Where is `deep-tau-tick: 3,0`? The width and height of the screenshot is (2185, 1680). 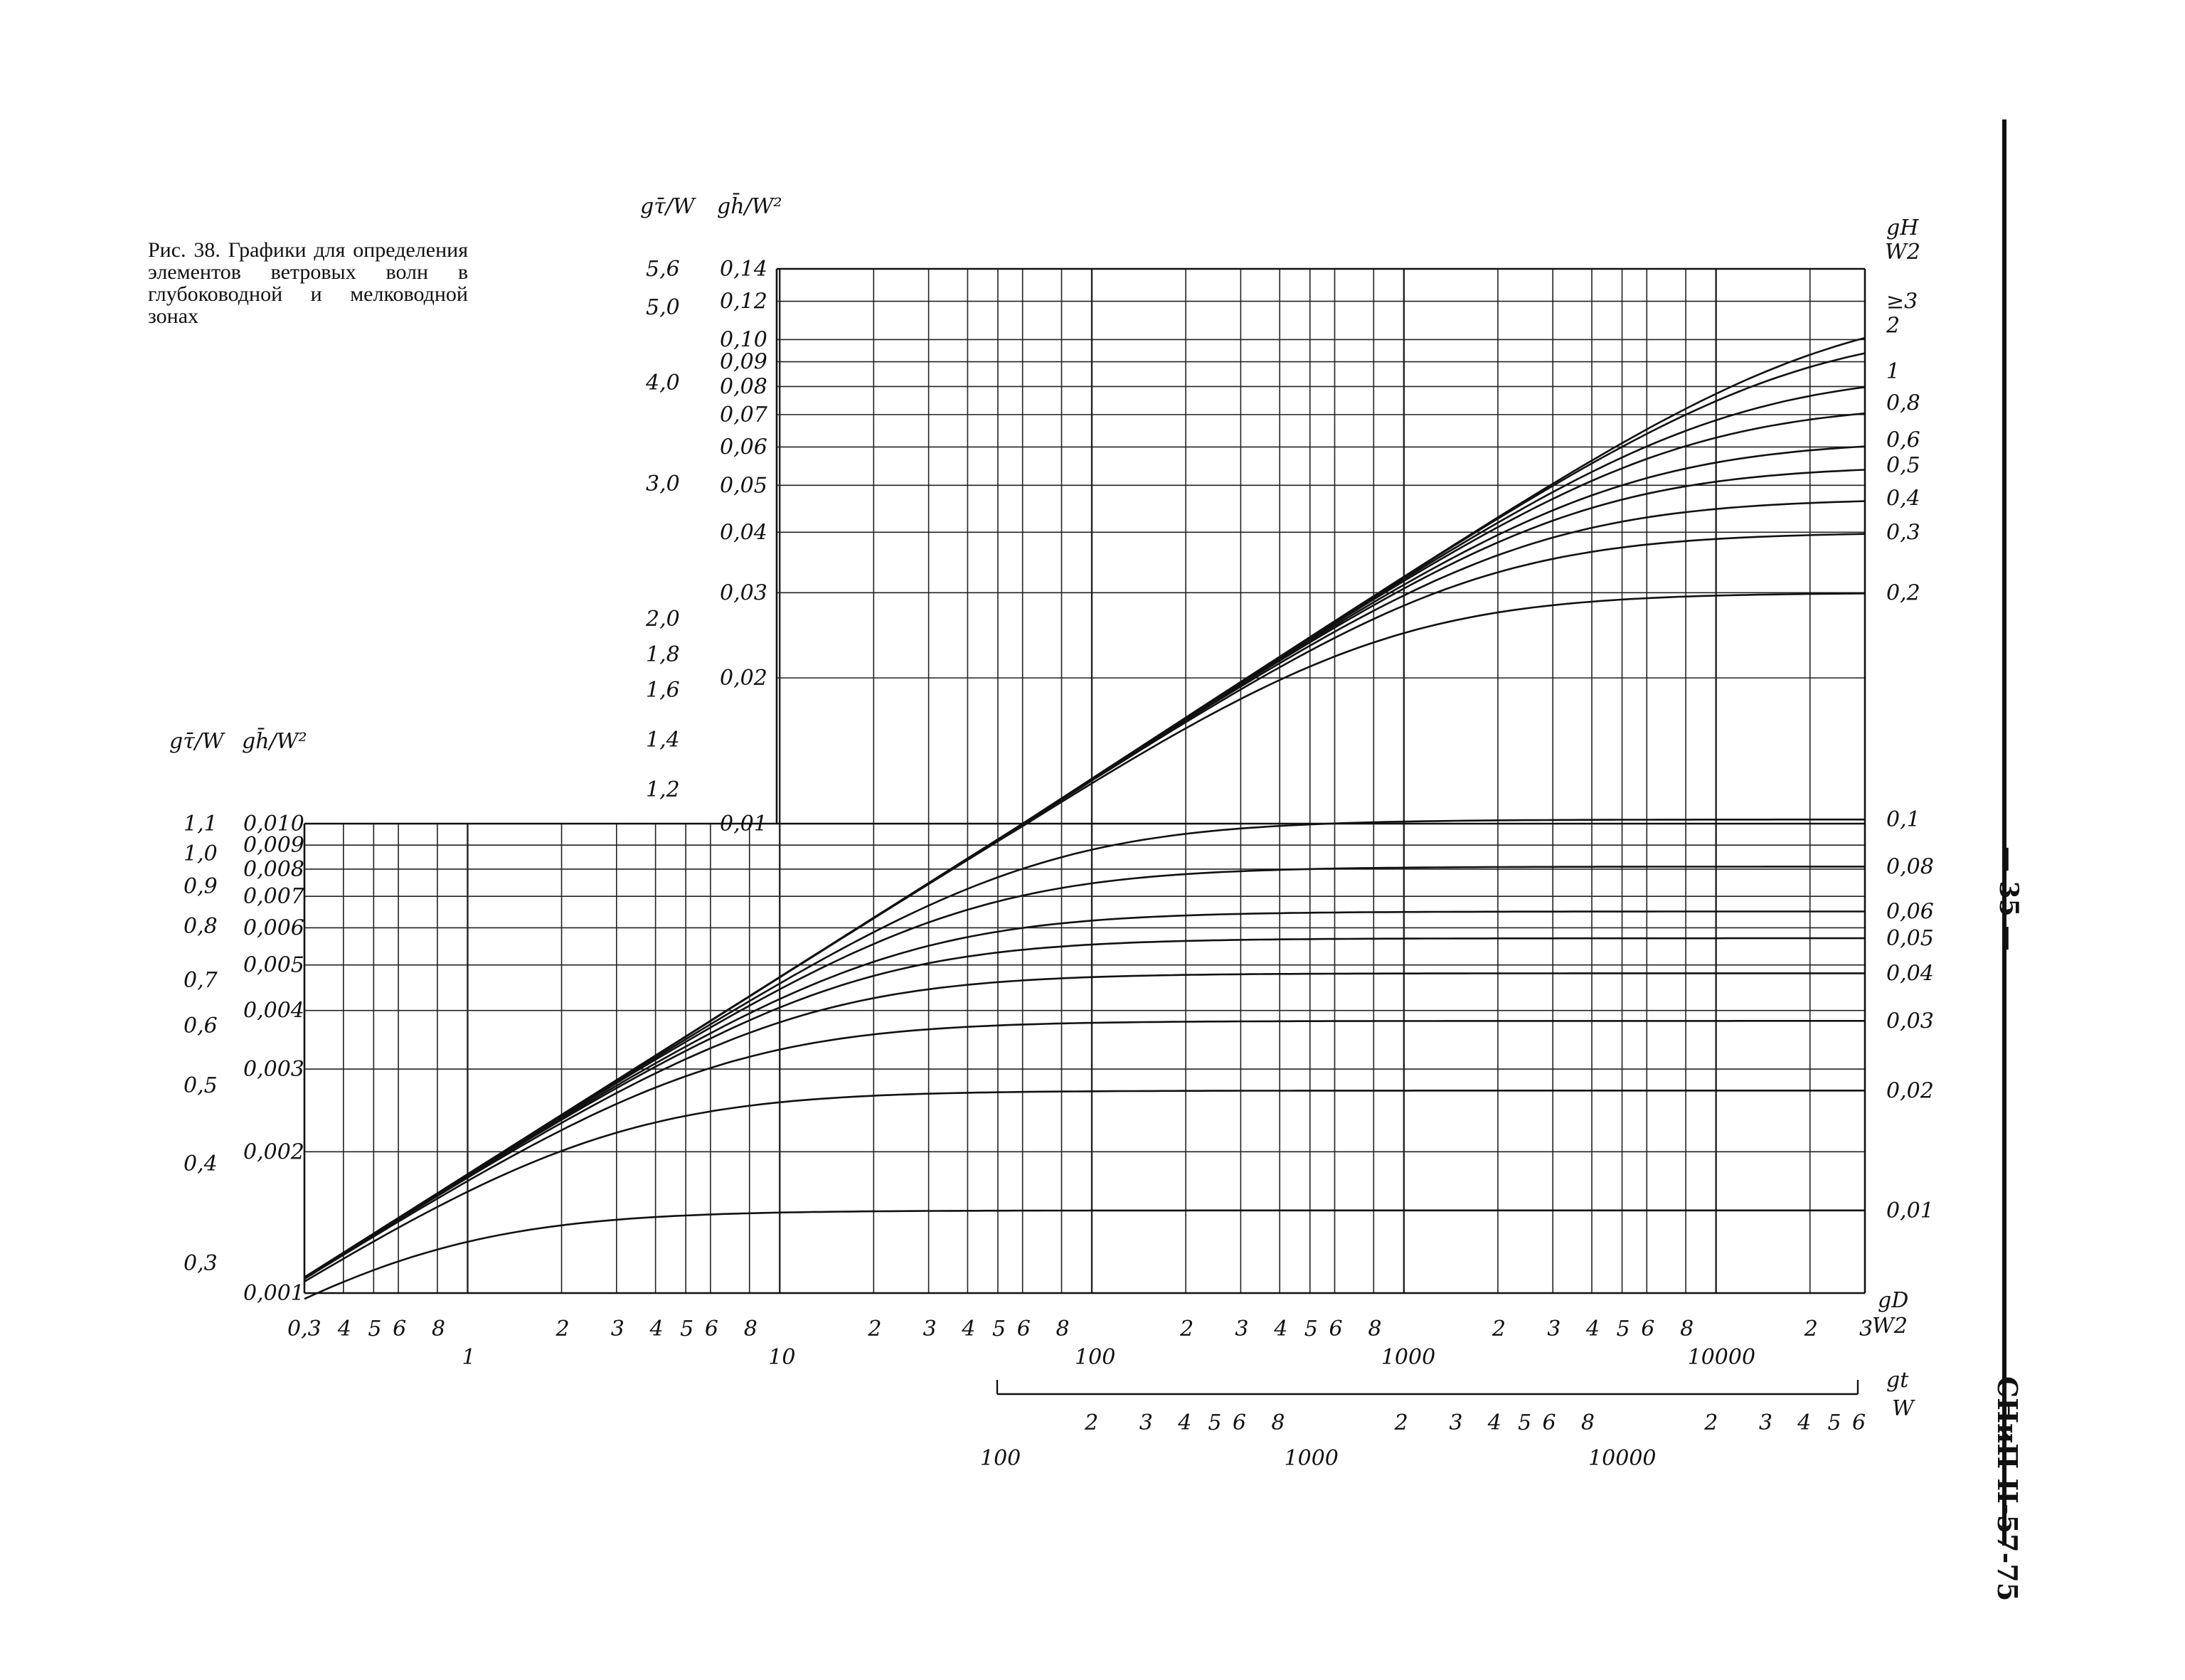 deep-tau-tick: 3,0 is located at coordinates (663, 484).